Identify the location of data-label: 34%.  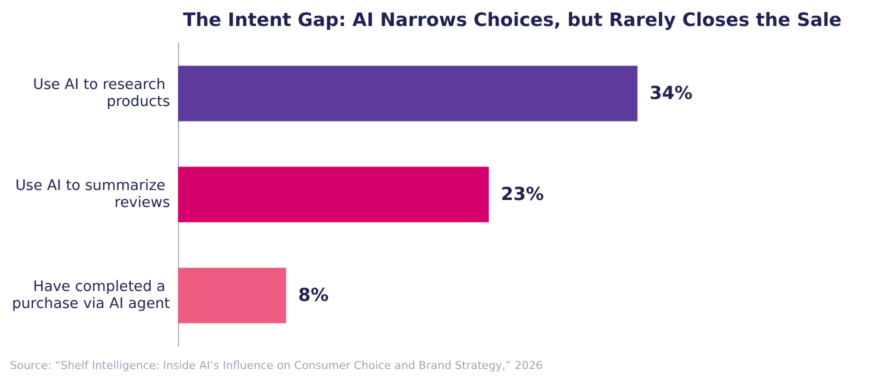
(671, 93).